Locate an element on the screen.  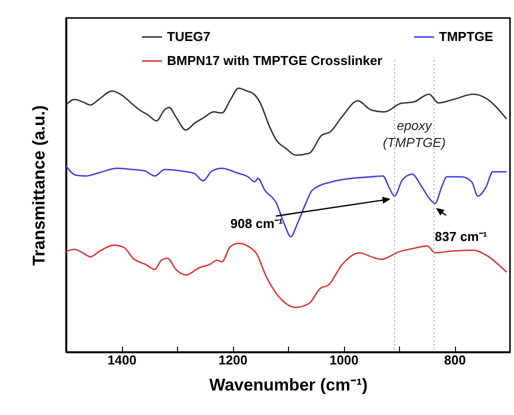
x-axis-title: Wavenumber (cm⁻¹) is located at coordinates (288, 385).